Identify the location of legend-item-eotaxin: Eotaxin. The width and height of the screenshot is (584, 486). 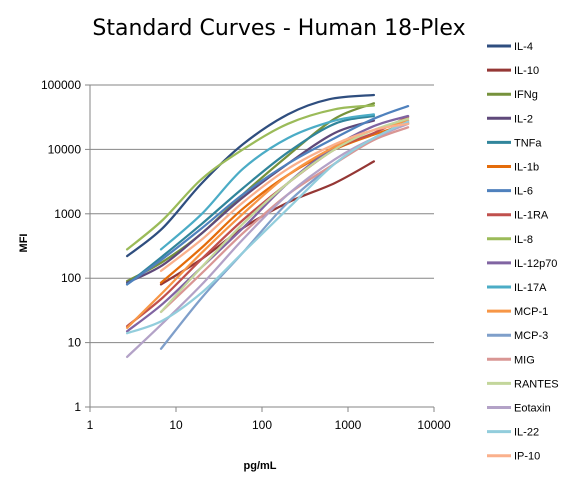
(519, 409).